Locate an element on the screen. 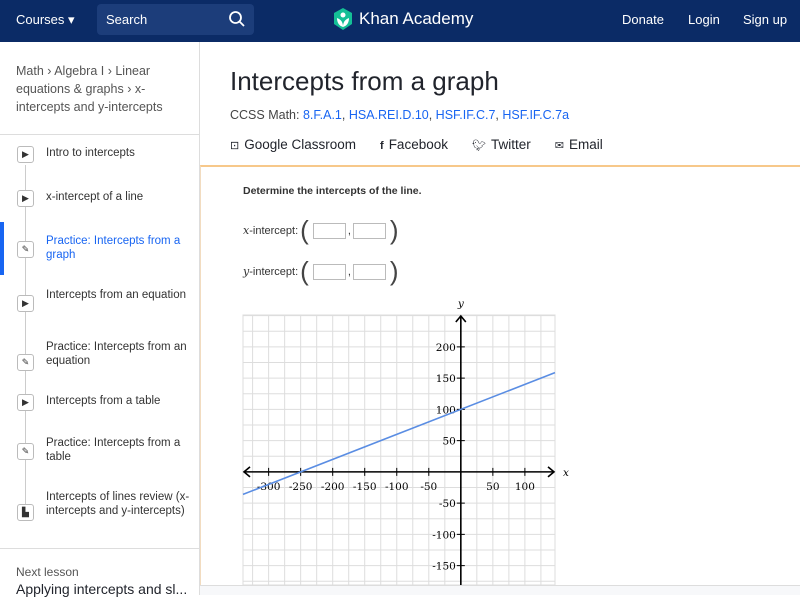 The width and height of the screenshot is (800, 597). y-tick-label: -50 is located at coordinates (447, 504).